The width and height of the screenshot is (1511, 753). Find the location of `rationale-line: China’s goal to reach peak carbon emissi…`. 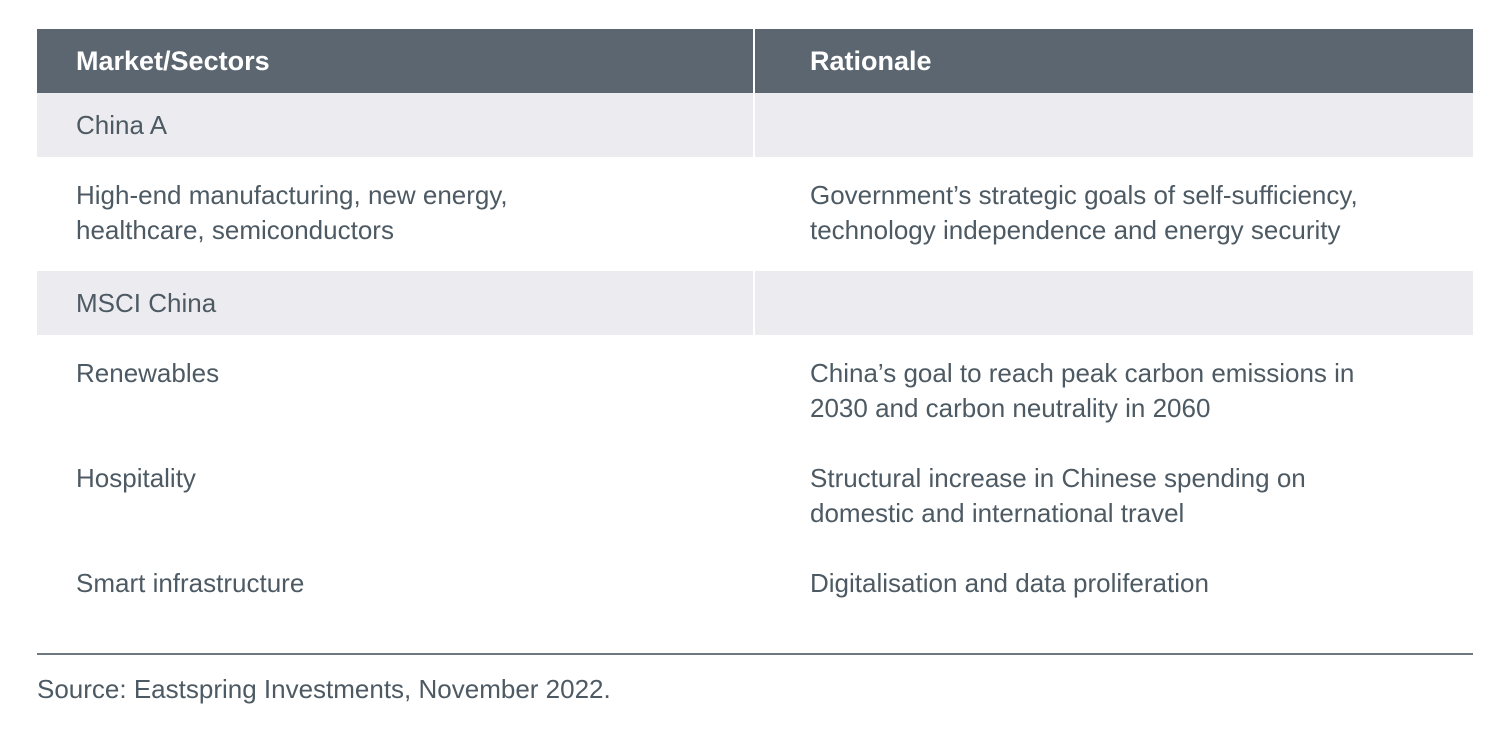

rationale-line: China’s goal to reach peak carbon emissi… is located at coordinates (1082, 373).